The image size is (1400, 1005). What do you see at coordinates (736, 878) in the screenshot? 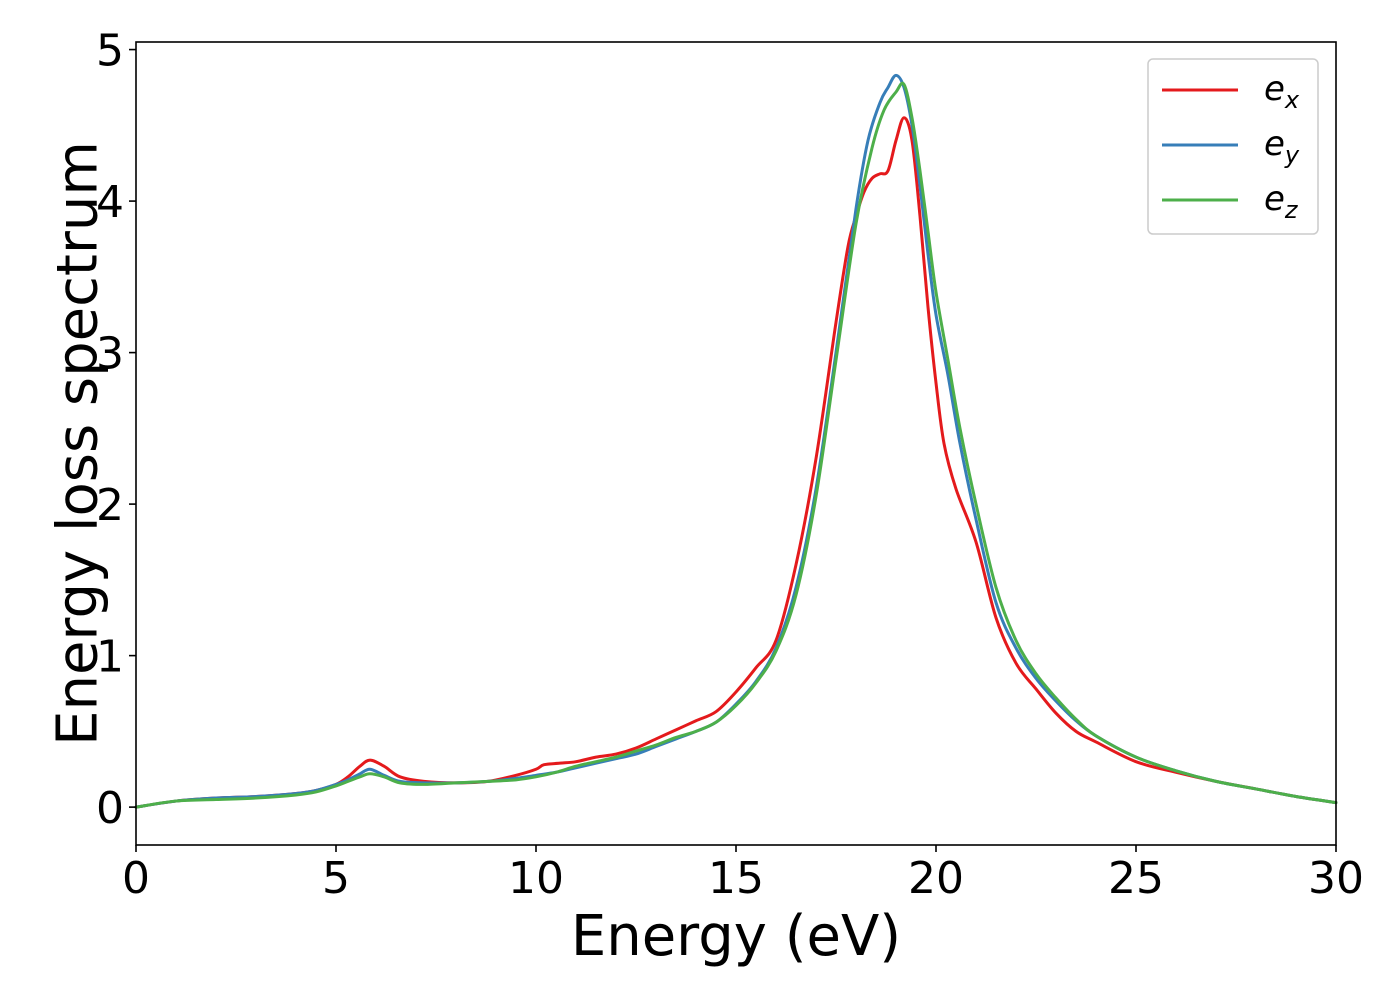
I see `x-tick-label: 15` at bounding box center [736, 878].